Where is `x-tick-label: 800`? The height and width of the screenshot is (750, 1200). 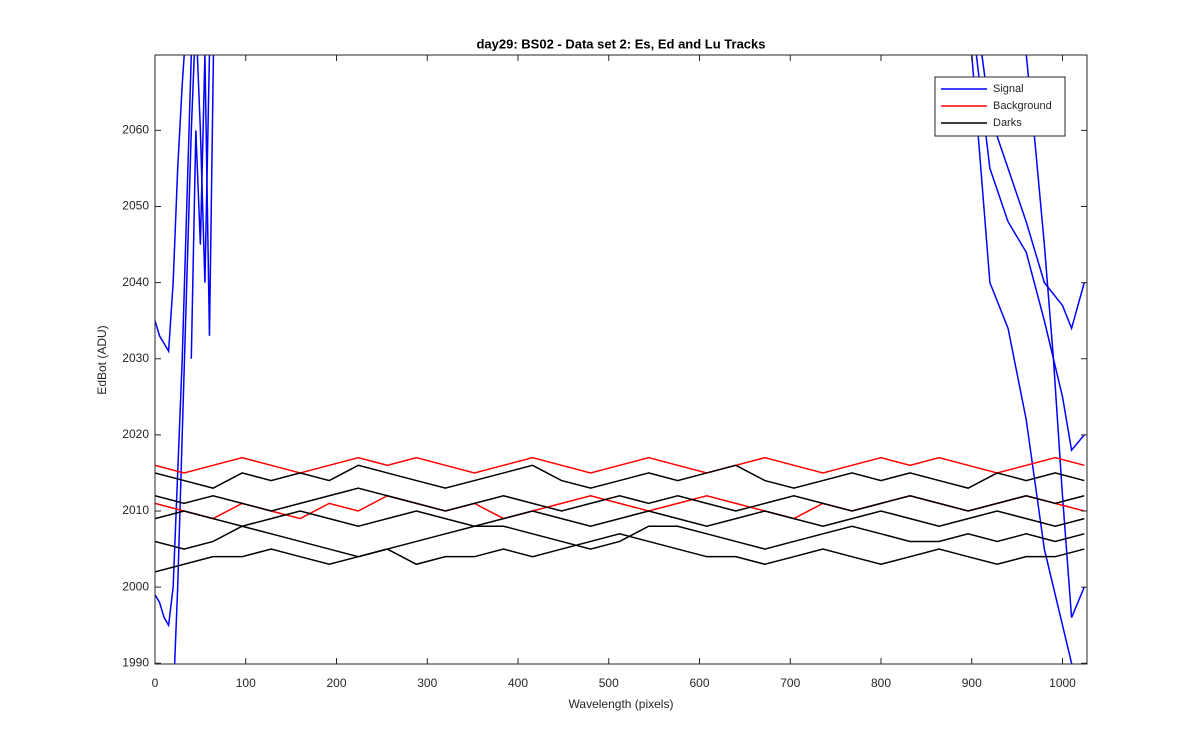
x-tick-label: 800 is located at coordinates (881, 683).